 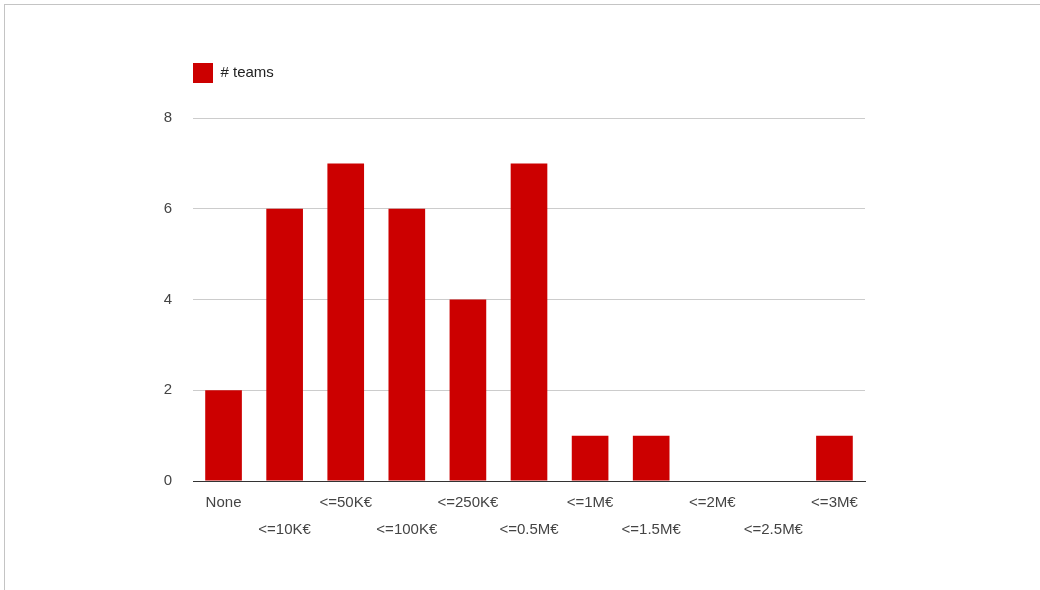 What do you see at coordinates (285, 528) in the screenshot?
I see `x-tick-label: <=10K€` at bounding box center [285, 528].